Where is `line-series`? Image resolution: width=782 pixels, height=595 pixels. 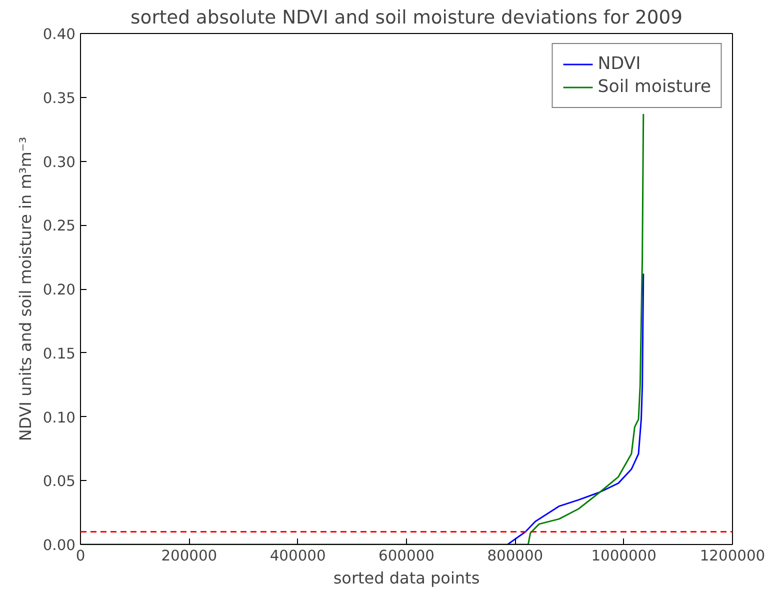
line-series is located at coordinates (575, 408).